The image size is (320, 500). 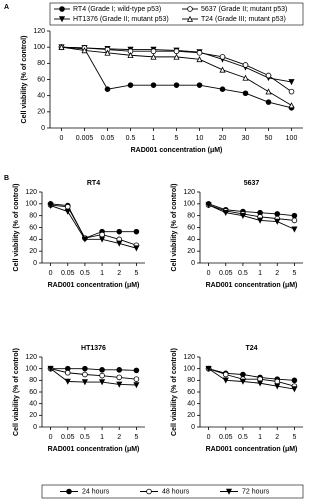 I want to click on legend-label: 24 hours, so click(x=96, y=491).